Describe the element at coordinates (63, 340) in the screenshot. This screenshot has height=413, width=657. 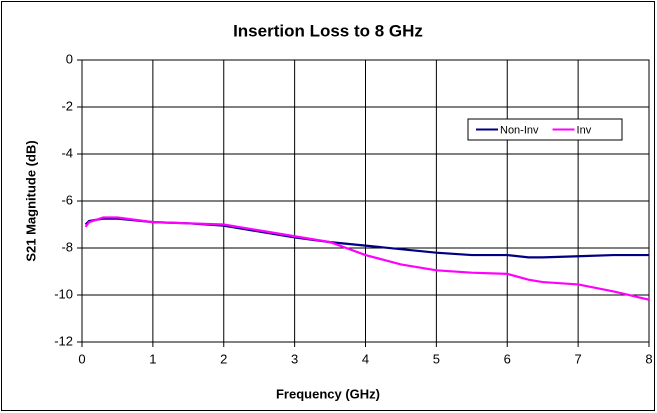
I see `y-tick-label: -12` at that location.